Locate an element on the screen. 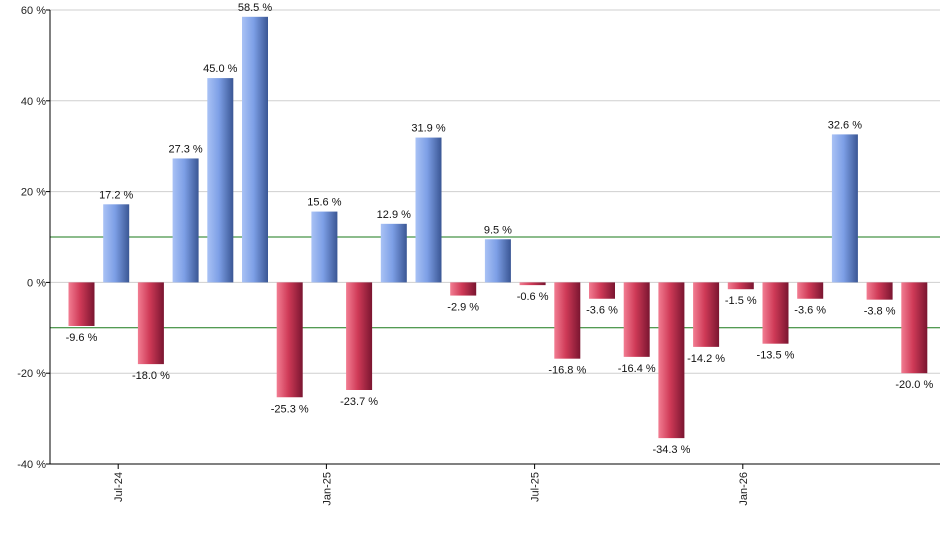 The image size is (940, 550). data-label: -14.2 % is located at coordinates (706, 359).